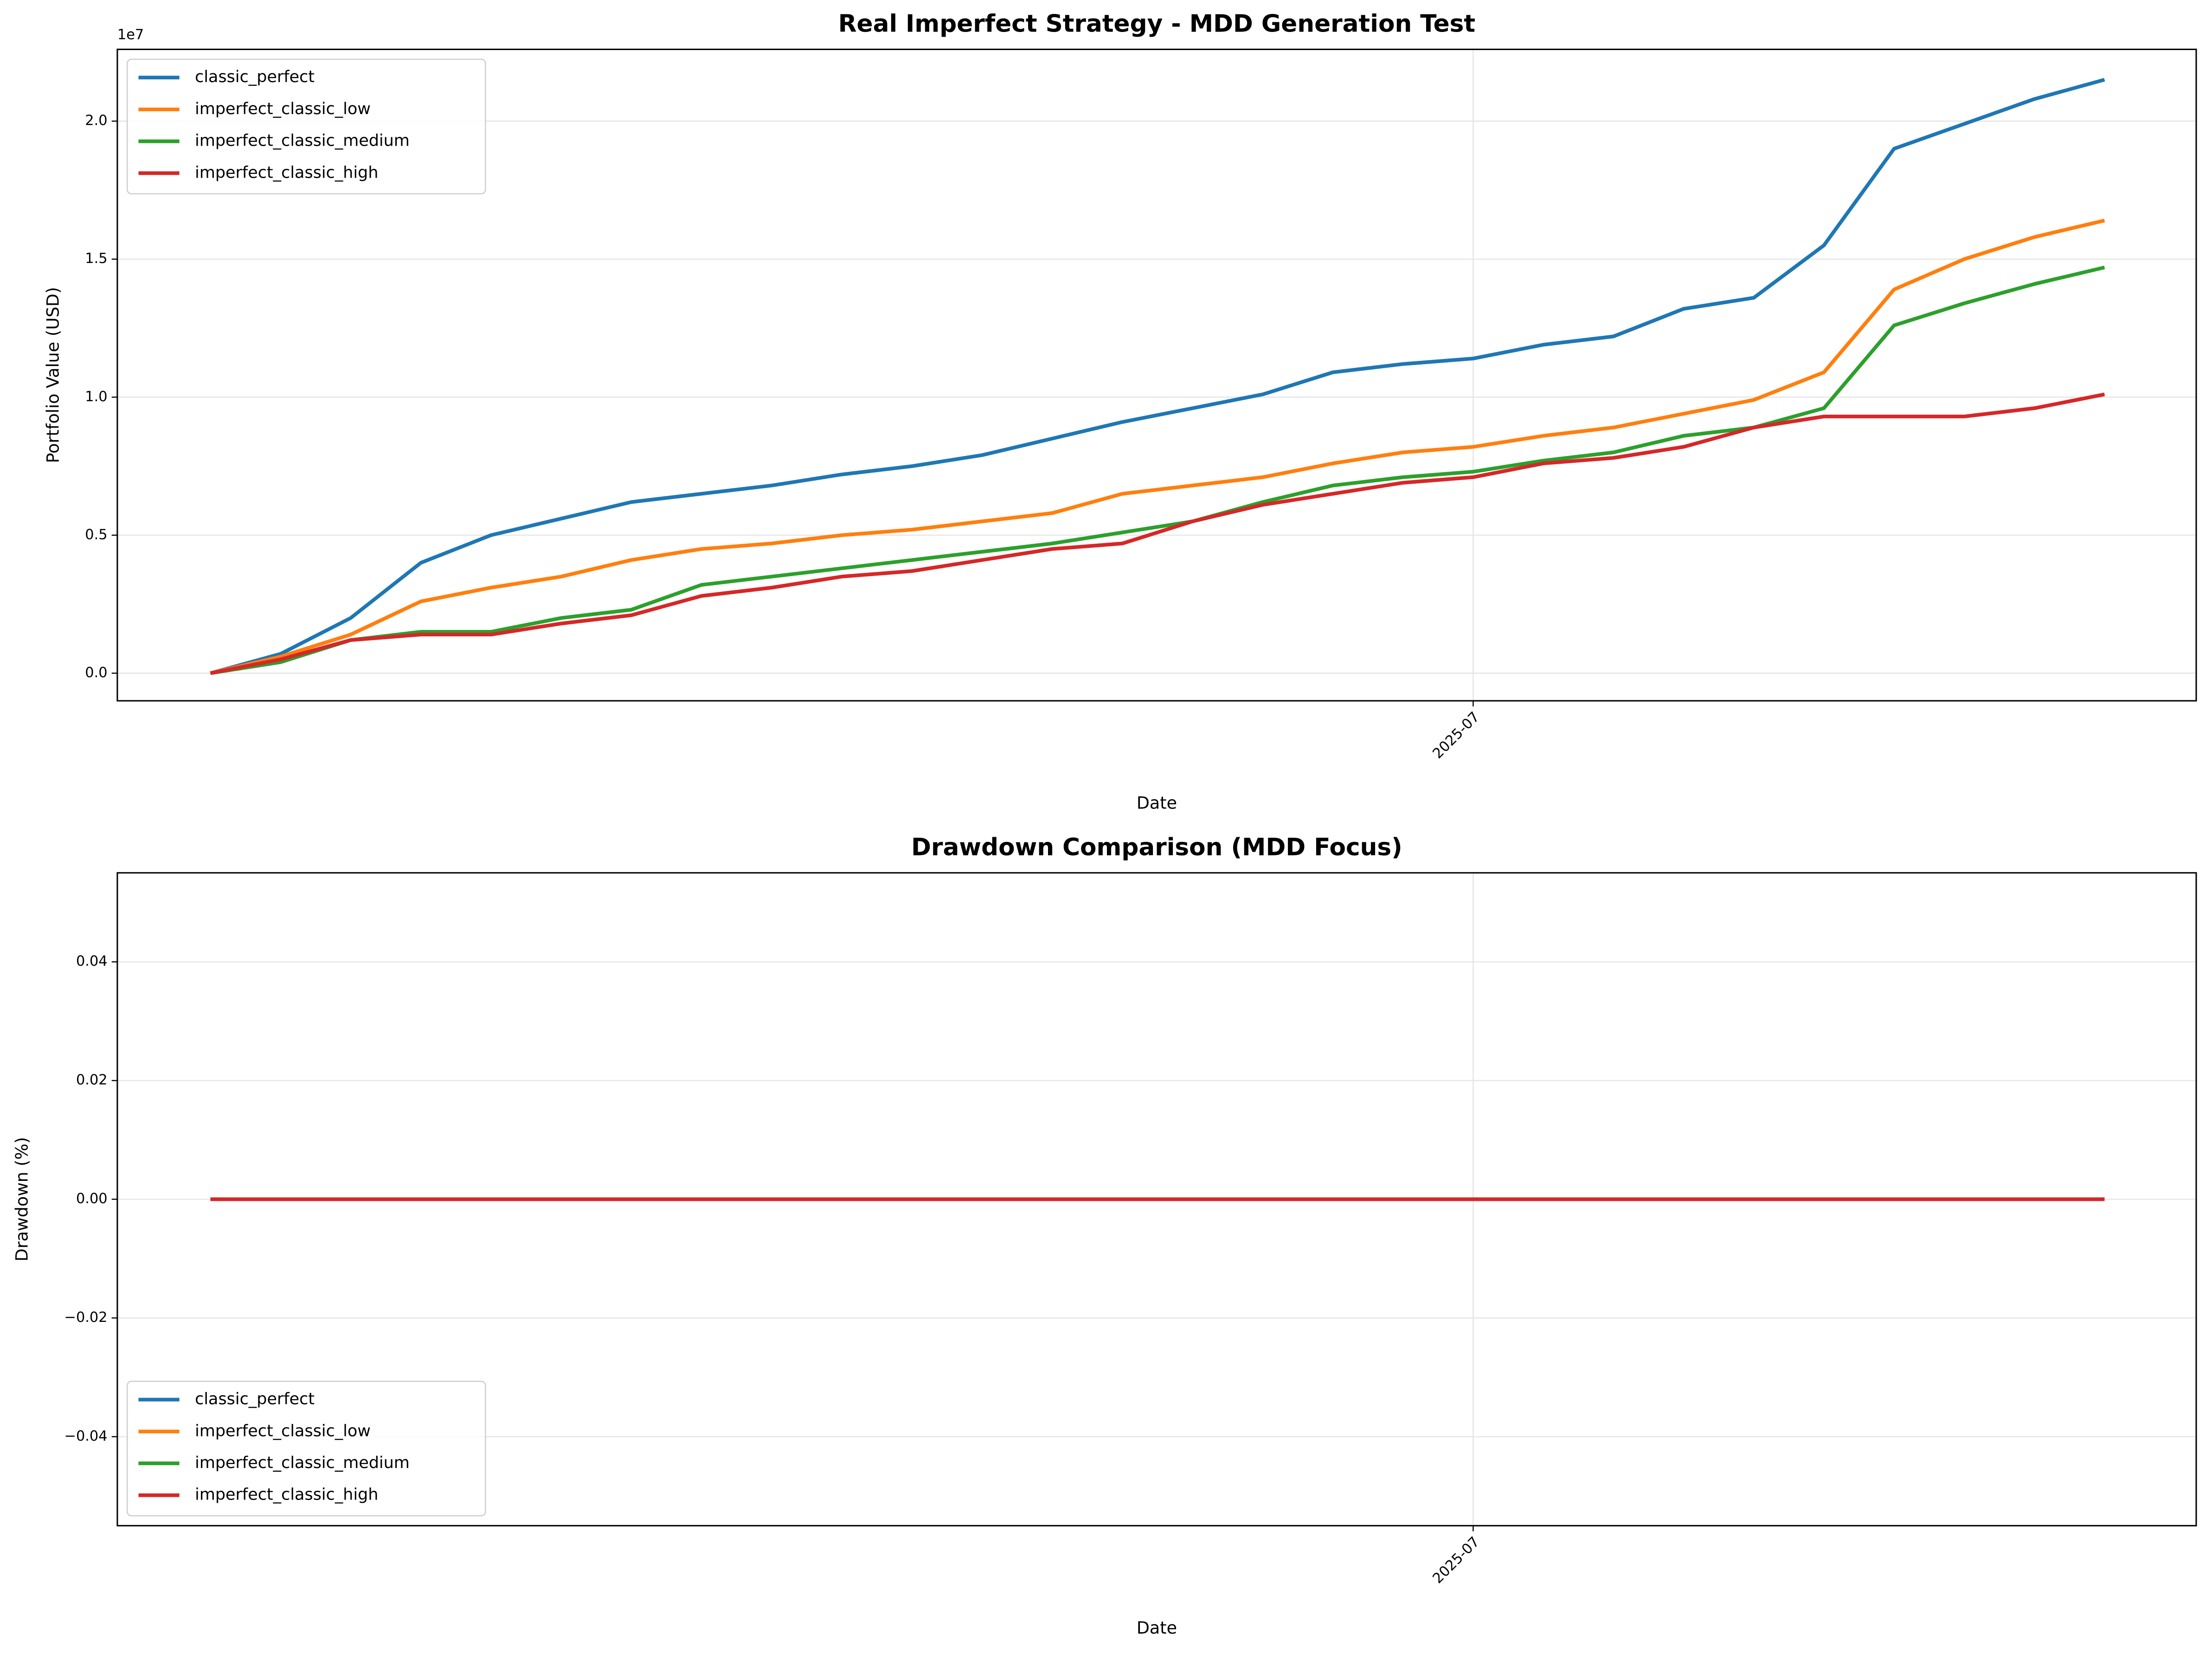 This screenshot has height=1654, width=2212. I want to click on series-line, so click(1157, 533).